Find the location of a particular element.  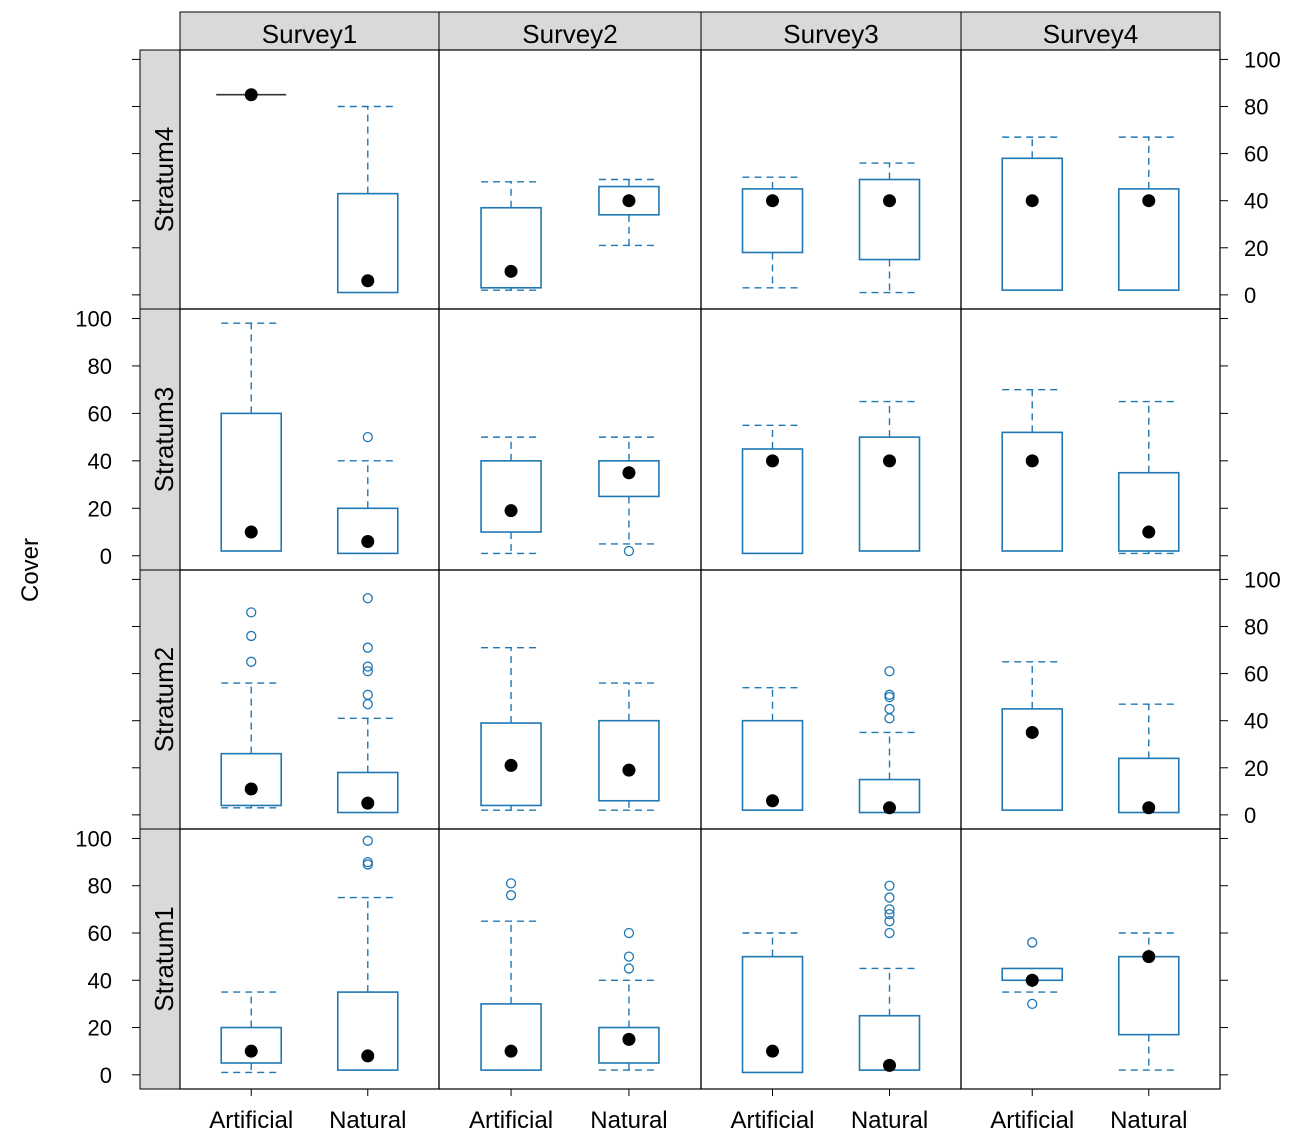

panel-stratum4-survey3 is located at coordinates (831, 228).